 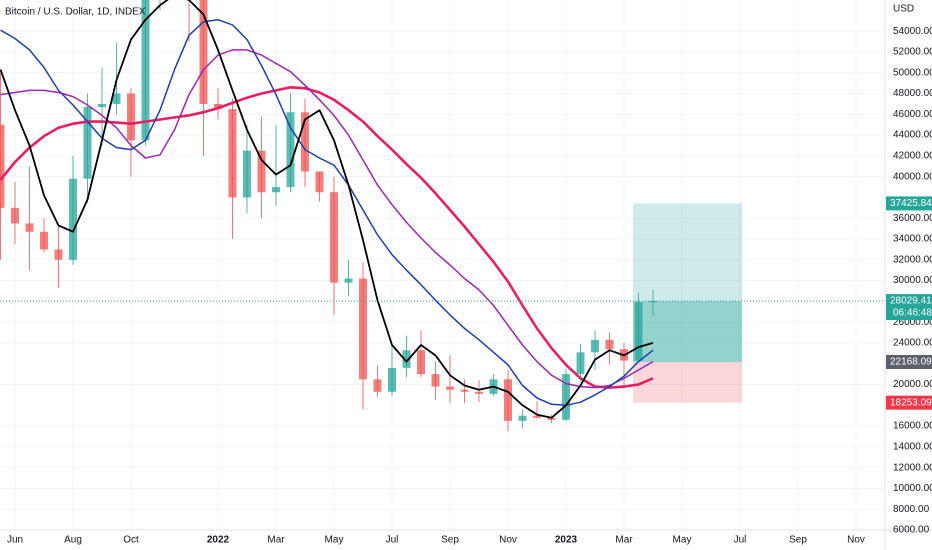 What do you see at coordinates (912, 218) in the screenshot?
I see `y-tick-label: 36000.00` at bounding box center [912, 218].